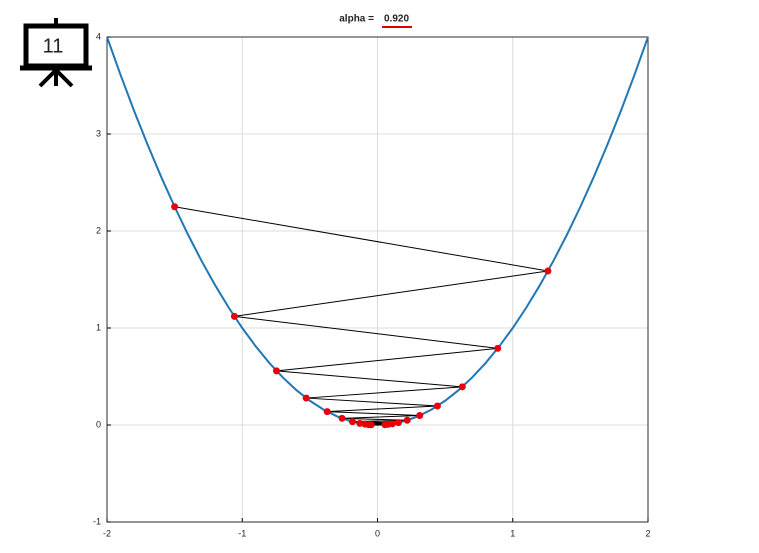 The height and width of the screenshot is (553, 759). Describe the element at coordinates (97, 521) in the screenshot. I see `y-tick-label: -1` at that location.